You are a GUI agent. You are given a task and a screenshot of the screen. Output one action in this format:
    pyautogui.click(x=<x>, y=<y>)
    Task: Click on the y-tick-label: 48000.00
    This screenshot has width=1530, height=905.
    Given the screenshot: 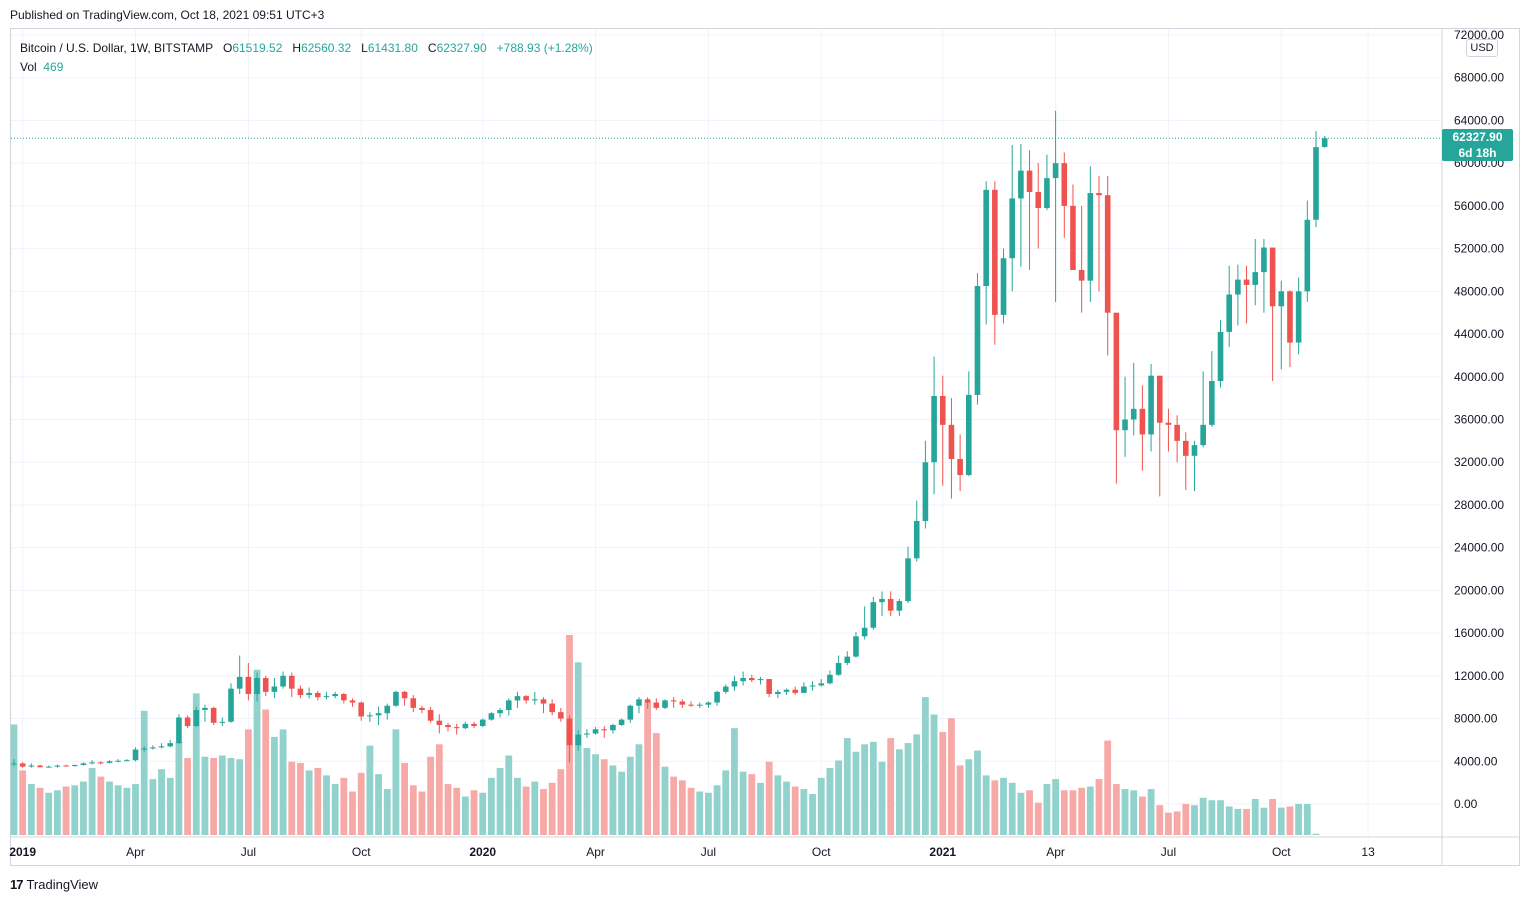 What is the action you would take?
    pyautogui.click(x=1479, y=291)
    